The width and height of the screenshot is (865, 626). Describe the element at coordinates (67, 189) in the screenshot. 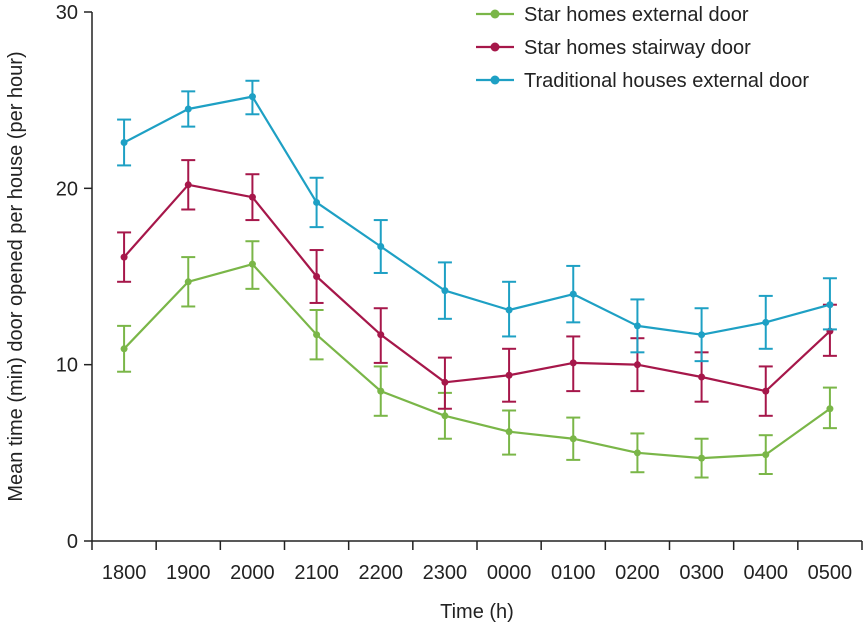

I see `y-tick-label: 20` at that location.